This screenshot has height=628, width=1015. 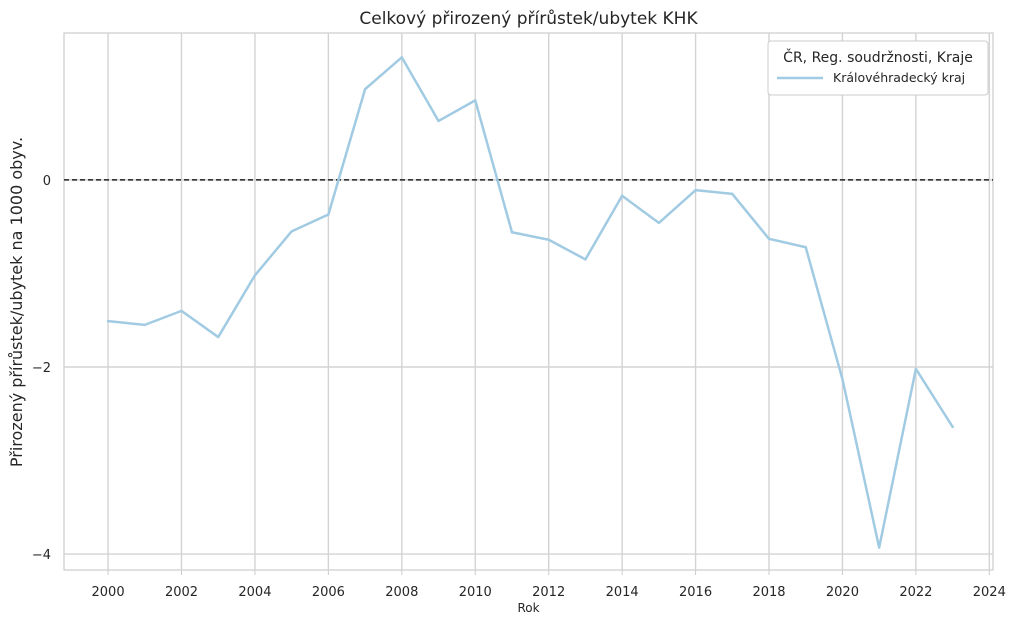 I want to click on y-tick-label: −2, so click(x=41, y=368).